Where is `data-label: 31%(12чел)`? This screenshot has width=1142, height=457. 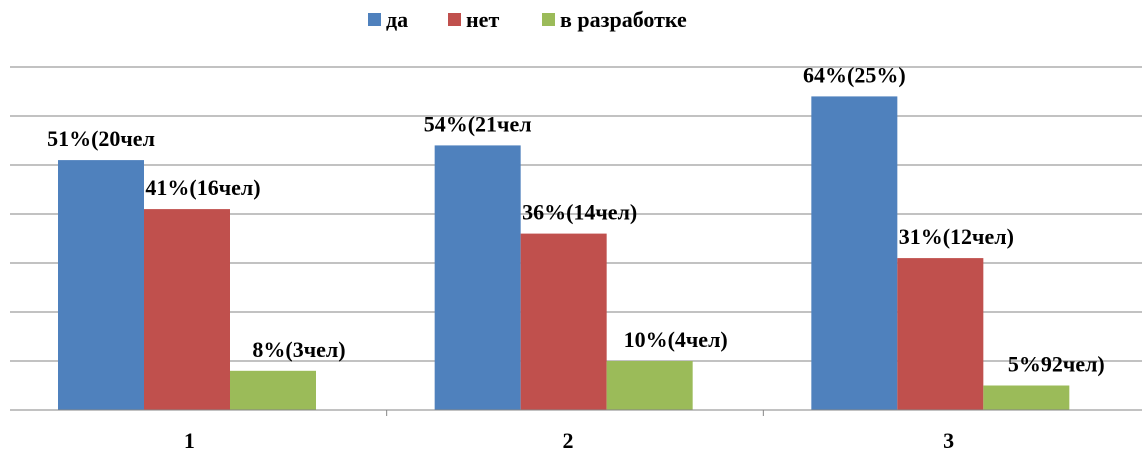
data-label: 31%(12чел) is located at coordinates (956, 236).